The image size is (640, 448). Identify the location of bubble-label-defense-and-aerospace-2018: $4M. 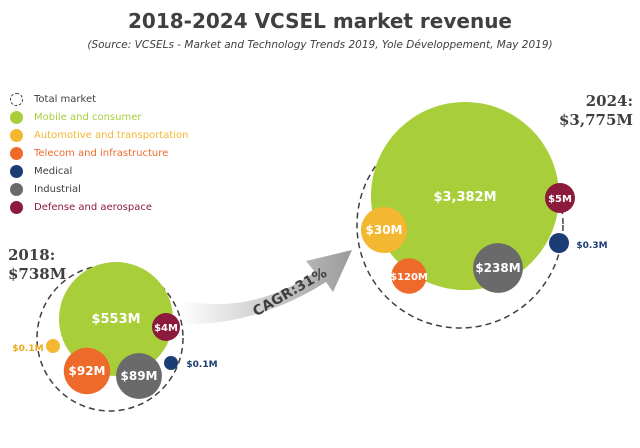
(166, 328).